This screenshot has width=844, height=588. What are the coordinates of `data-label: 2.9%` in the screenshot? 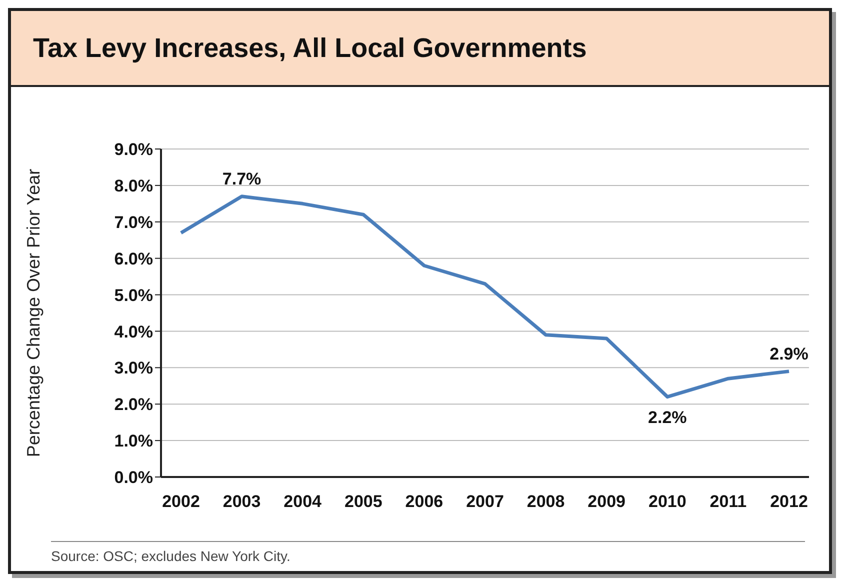 It's located at (789, 354).